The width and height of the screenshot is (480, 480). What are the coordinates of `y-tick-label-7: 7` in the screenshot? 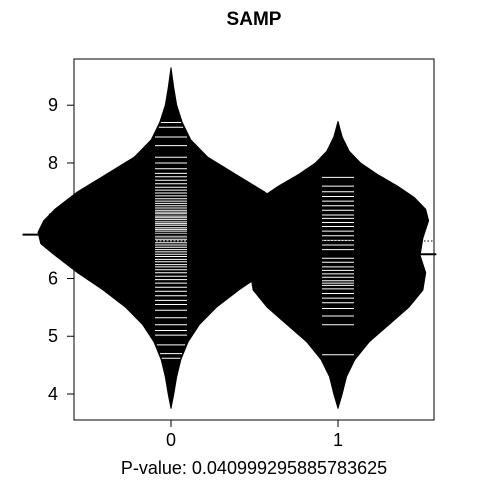 It's located at (53, 221).